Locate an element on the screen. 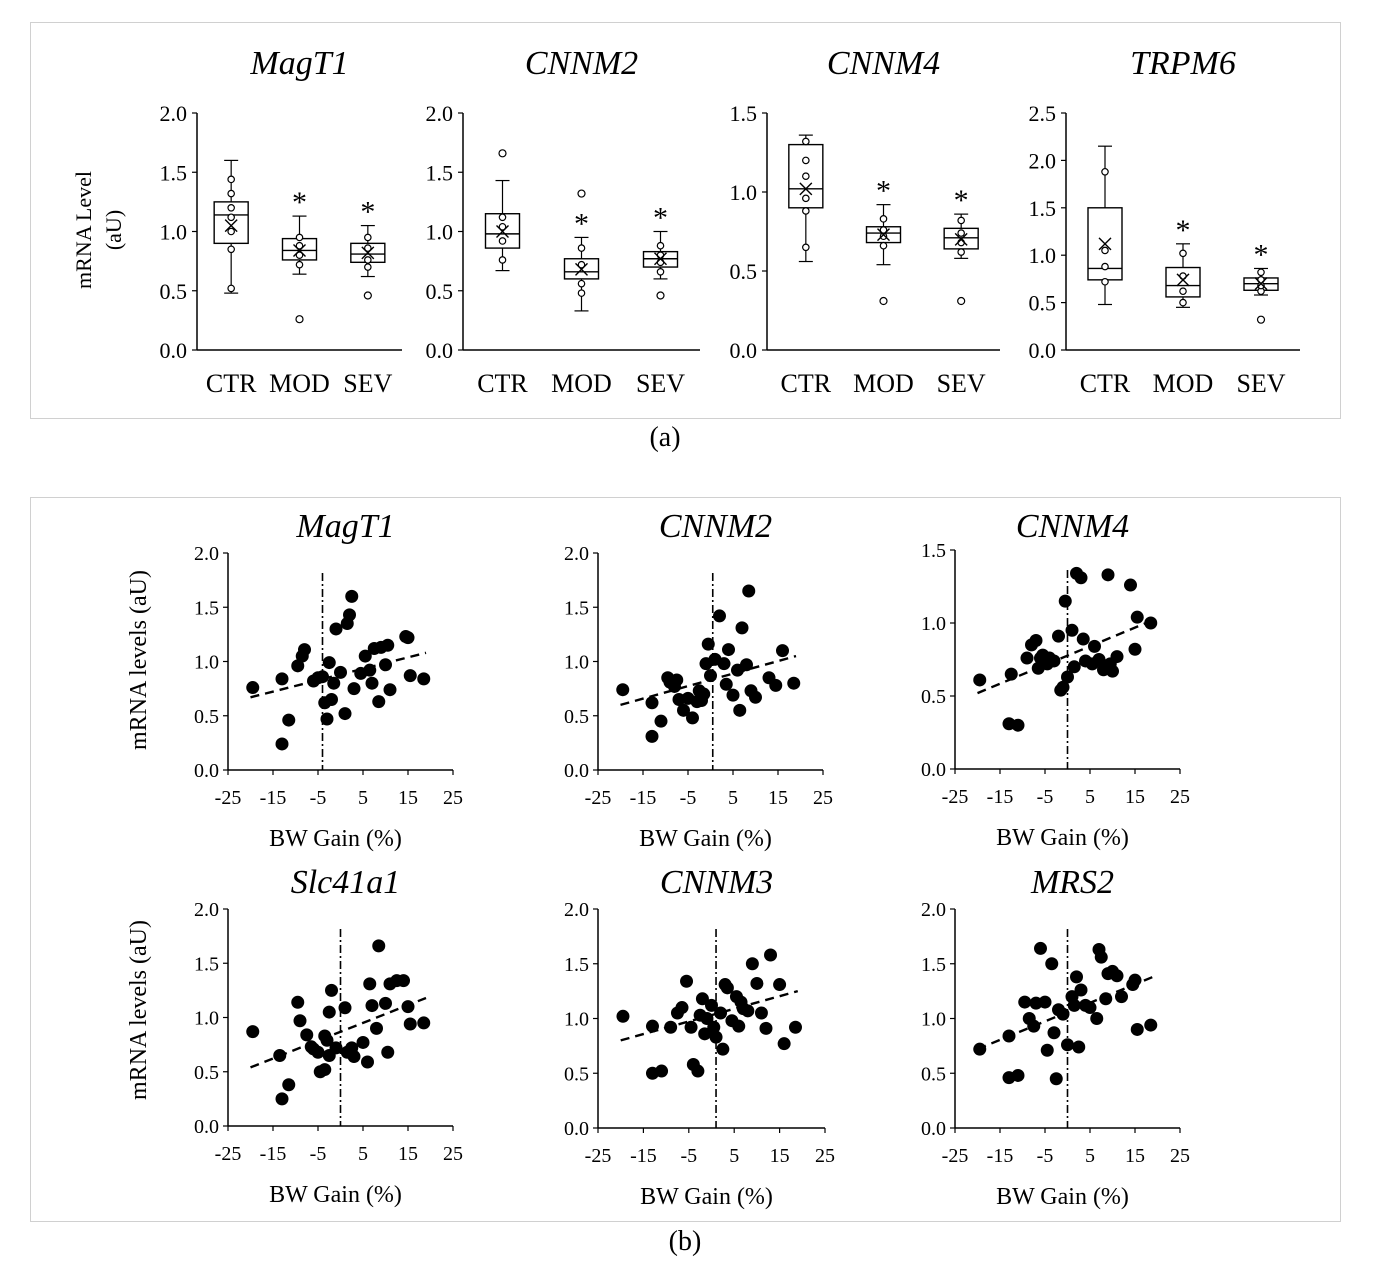  chart-title: CNNM3 is located at coordinates (716, 882).